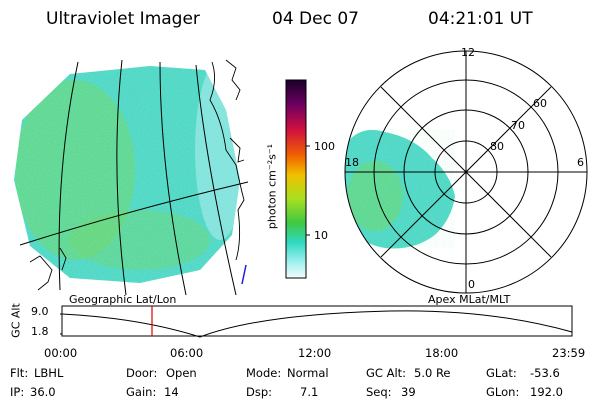 The height and width of the screenshot is (400, 600). Describe the element at coordinates (324, 146) in the screenshot. I see `colorbar-tick-100: 100` at that location.